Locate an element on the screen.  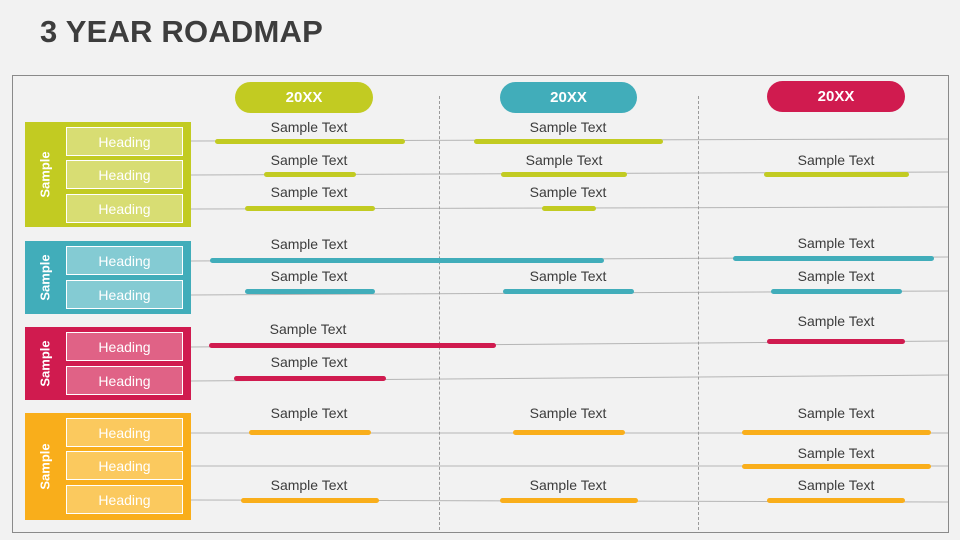
year-pill-2: 20XX is located at coordinates (568, 97).